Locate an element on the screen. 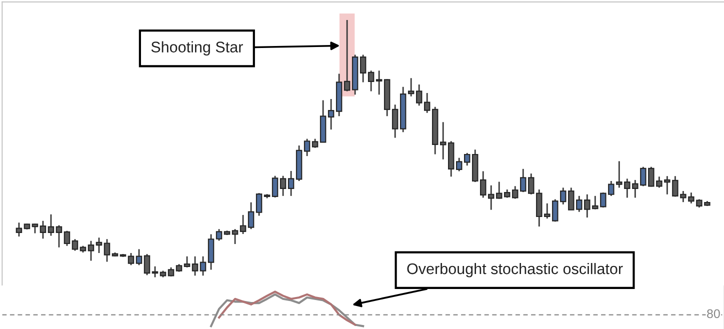 This screenshot has width=724, height=329. annotation: 80 is located at coordinates (713, 313).